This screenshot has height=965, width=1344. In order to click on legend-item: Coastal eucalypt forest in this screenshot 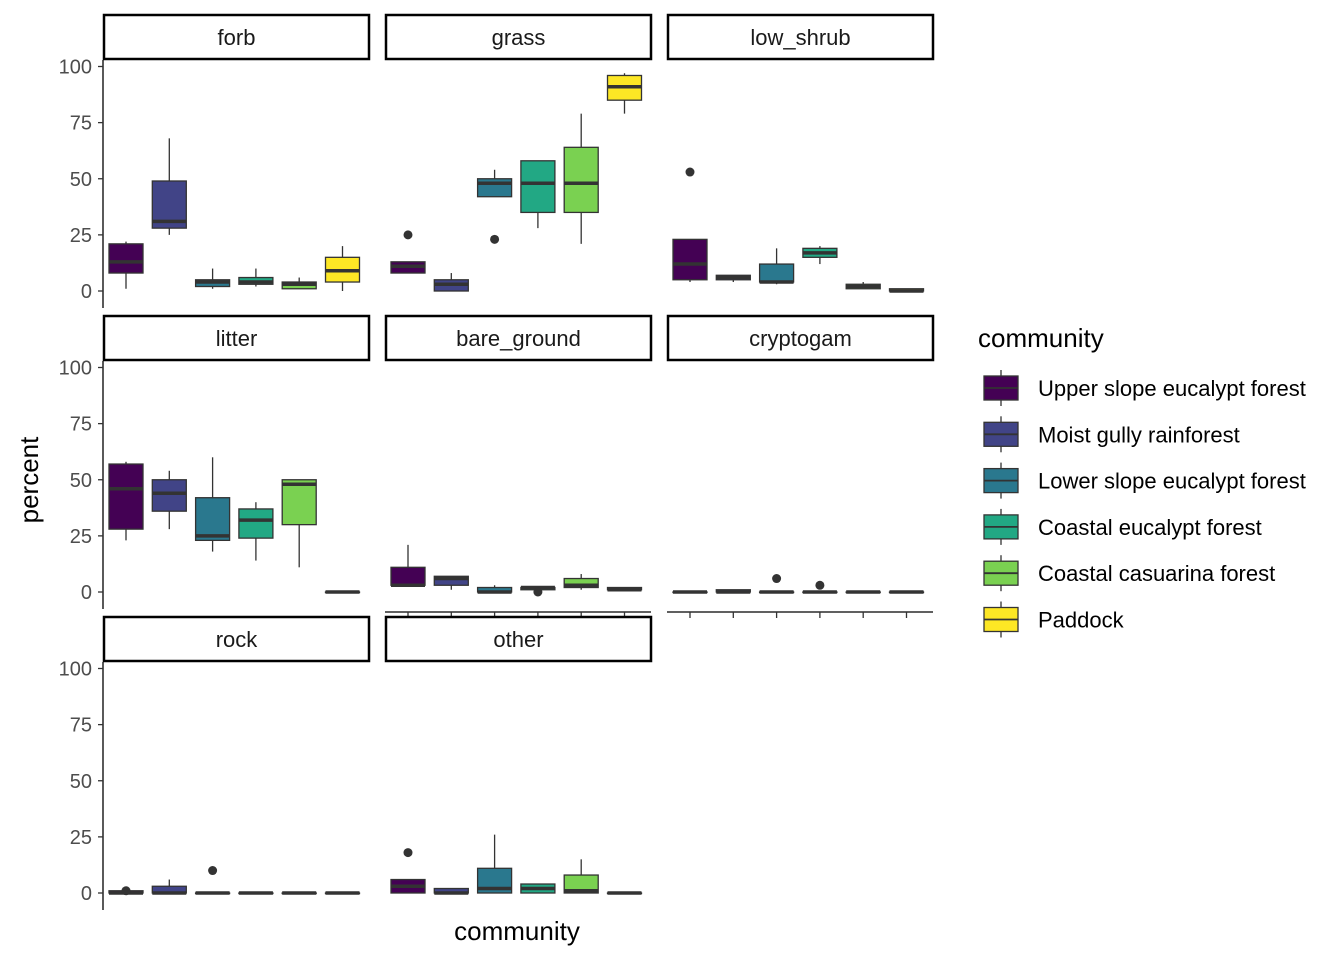, I will do `click(1122, 526)`.